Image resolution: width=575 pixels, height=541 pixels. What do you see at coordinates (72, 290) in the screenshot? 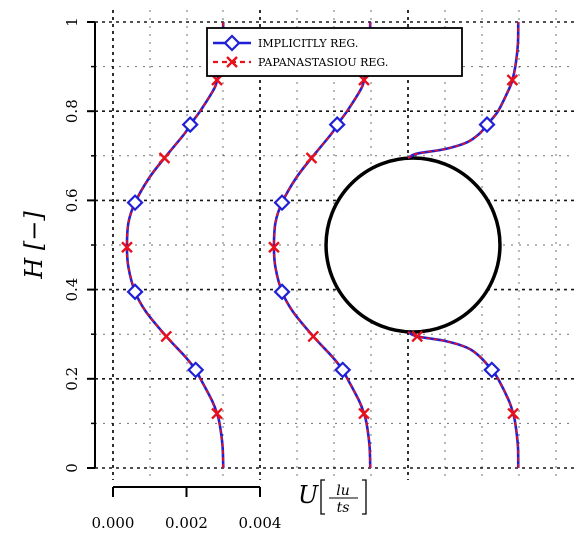
I see `y-tick-label: 0.4` at bounding box center [72, 290].